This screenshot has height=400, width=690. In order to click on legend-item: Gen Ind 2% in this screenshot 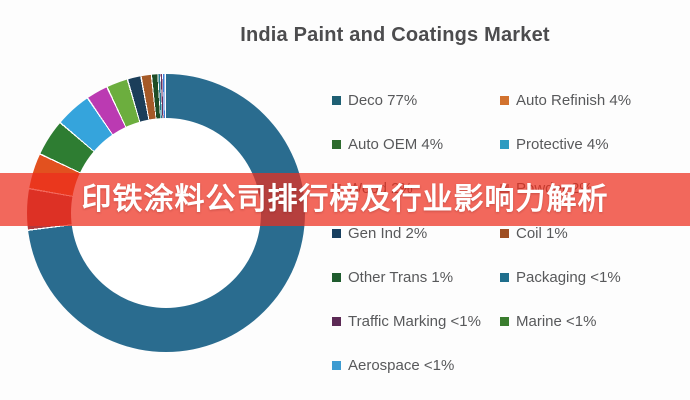, I will do `click(416, 233)`.